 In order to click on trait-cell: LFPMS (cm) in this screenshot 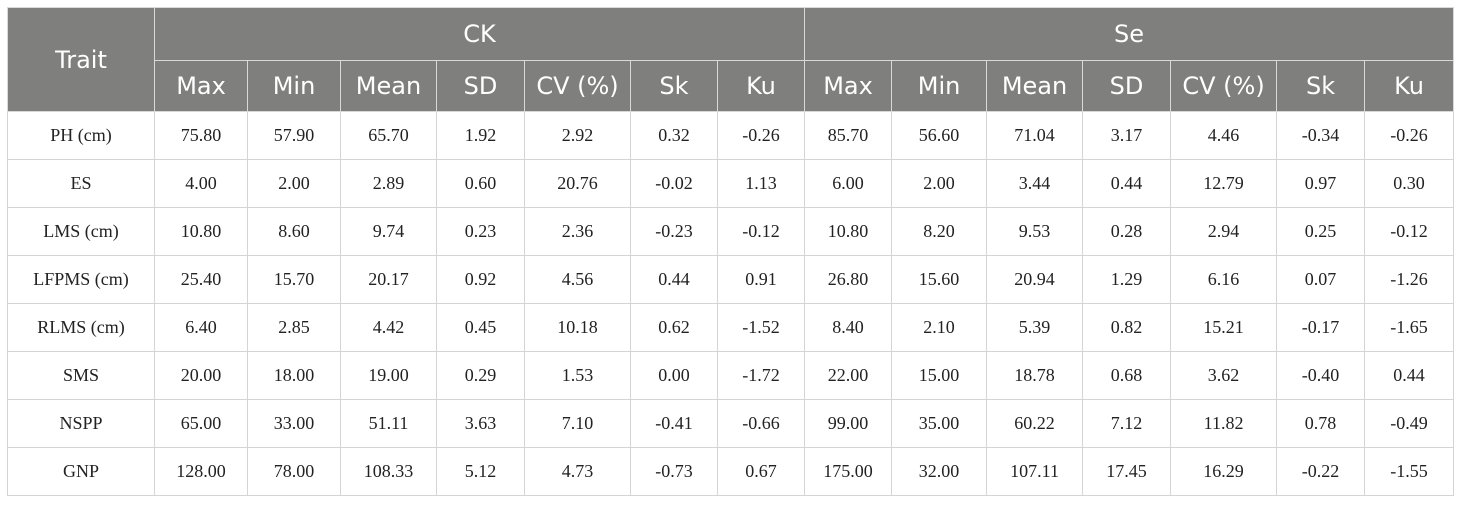, I will do `click(81, 279)`.